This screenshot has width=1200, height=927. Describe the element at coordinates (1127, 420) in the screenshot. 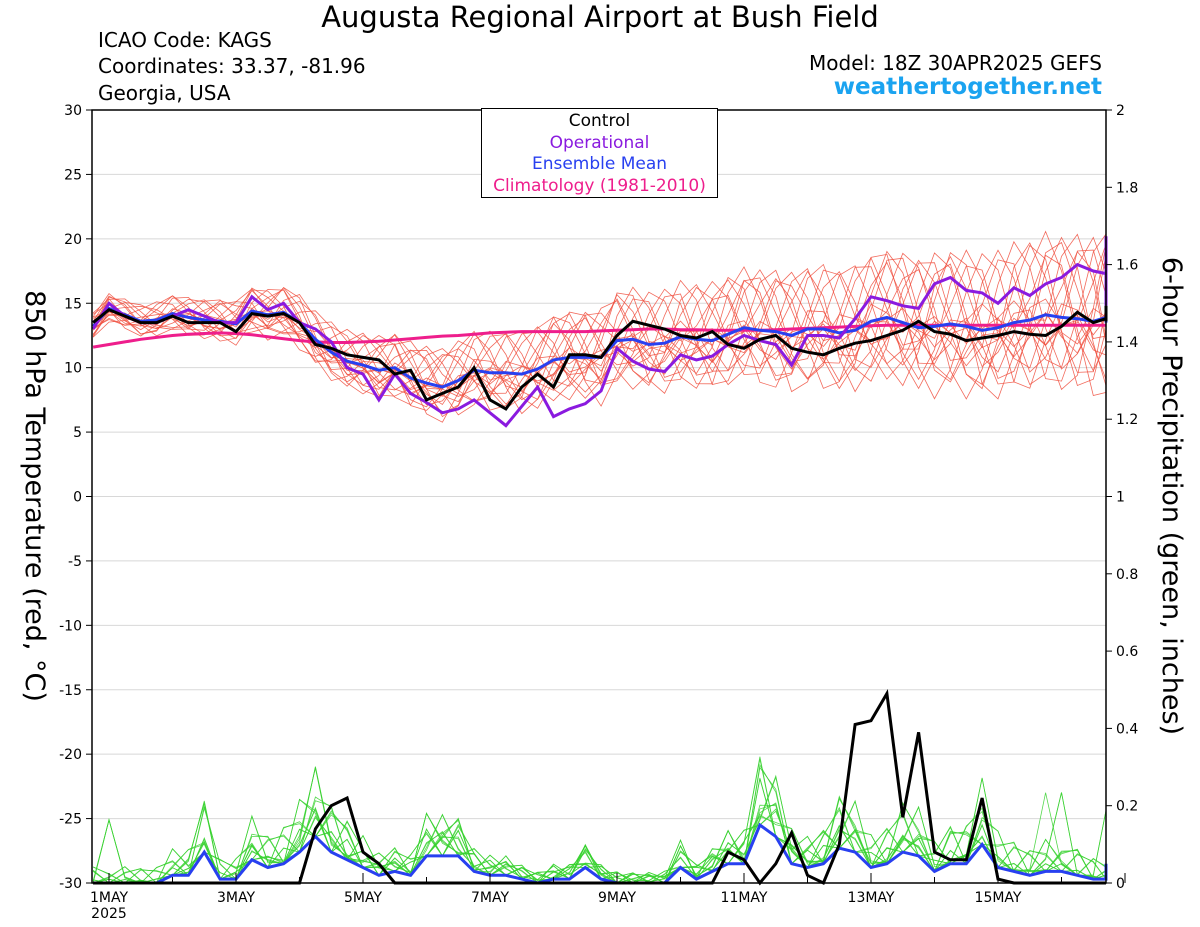

I see `y2-tick-label: 1.2` at that location.